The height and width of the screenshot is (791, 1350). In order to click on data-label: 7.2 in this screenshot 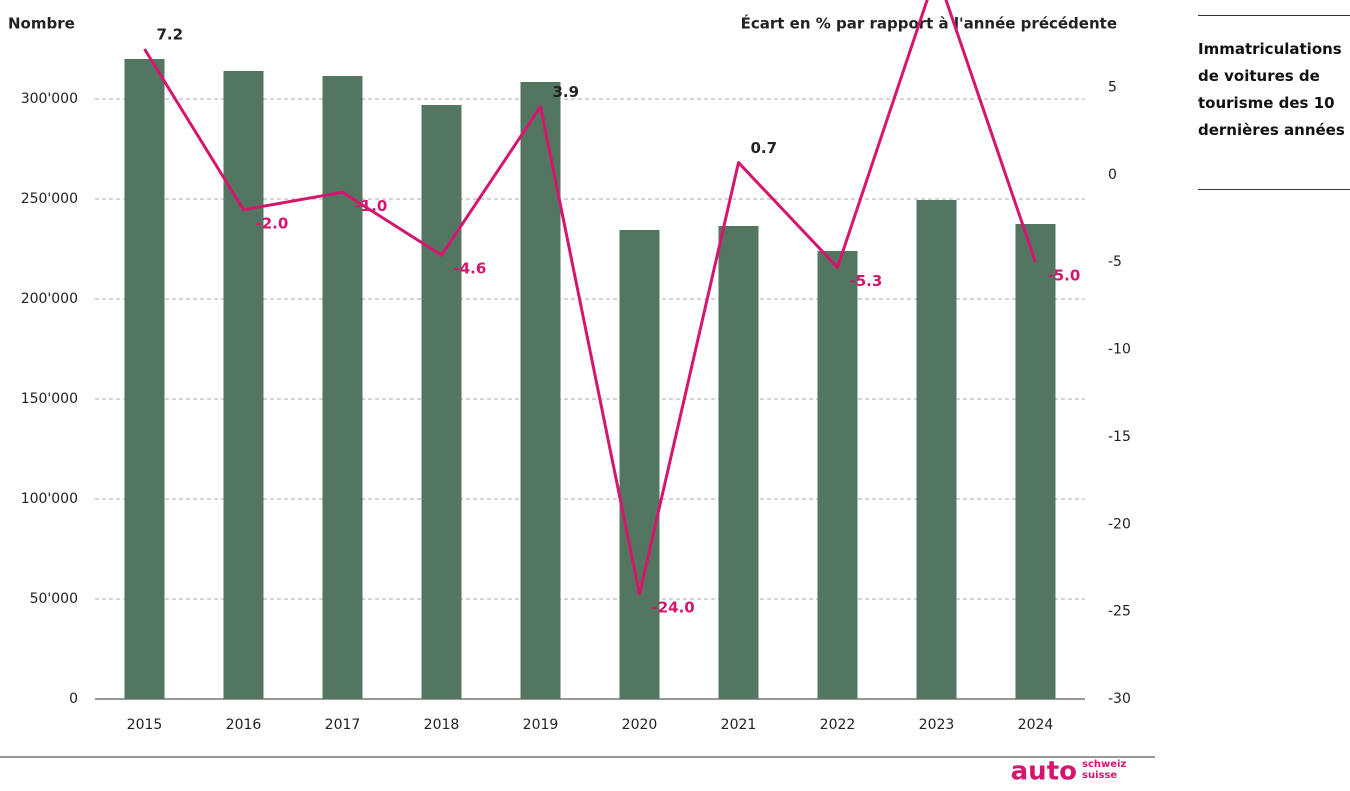, I will do `click(170, 35)`.